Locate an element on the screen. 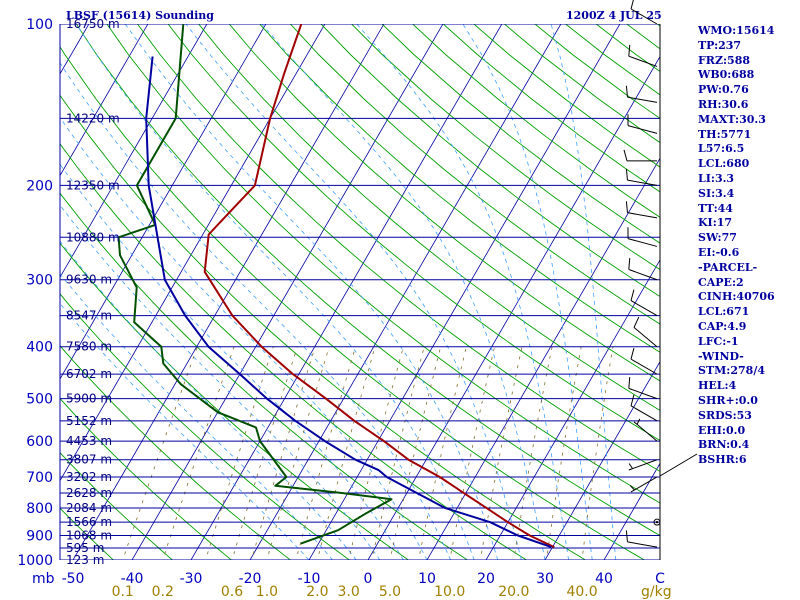  stat-item: STM:278/4 is located at coordinates (731, 371).